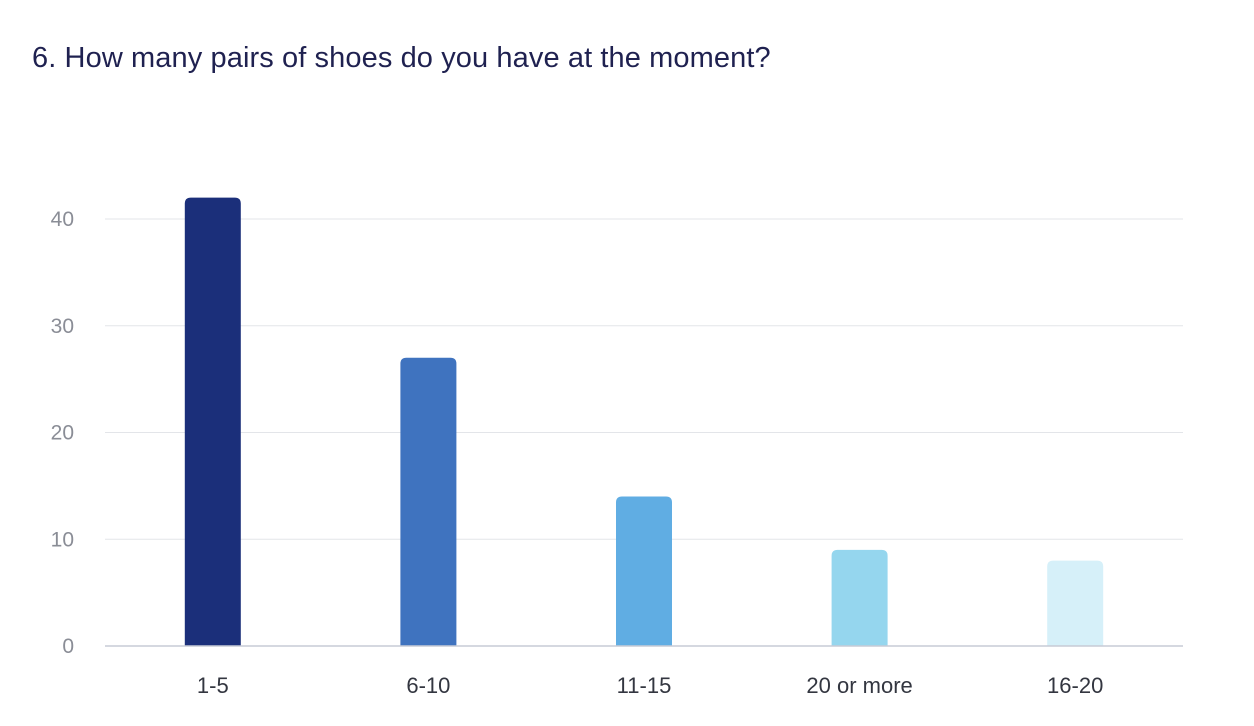 The width and height of the screenshot is (1254, 726). I want to click on x-category-label: 1-5, so click(213, 685).